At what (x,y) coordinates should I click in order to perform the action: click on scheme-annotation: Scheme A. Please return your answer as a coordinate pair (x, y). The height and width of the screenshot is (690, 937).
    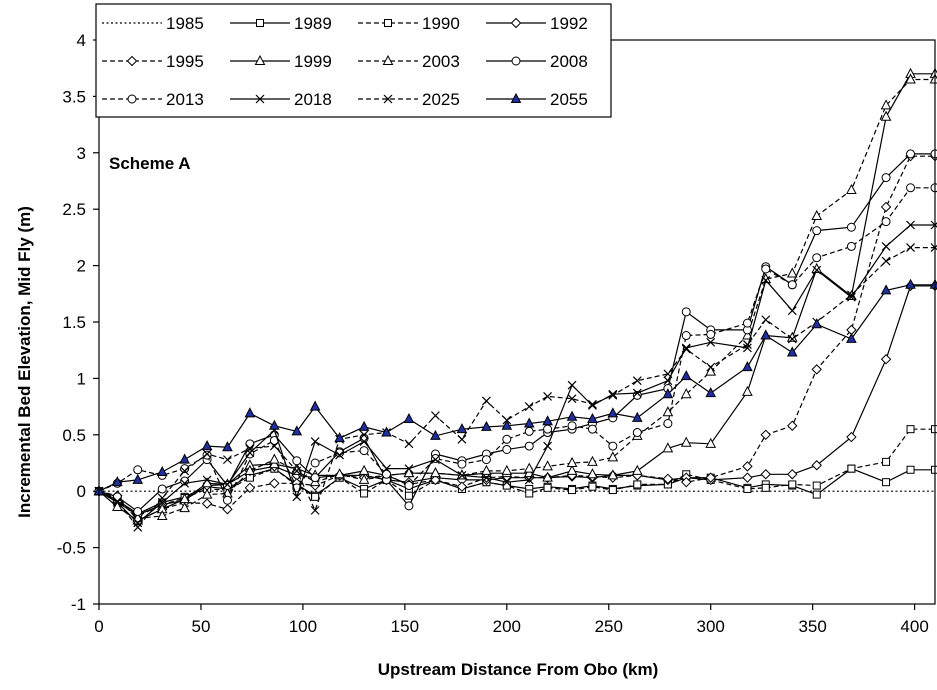
    Looking at the image, I should click on (150, 163).